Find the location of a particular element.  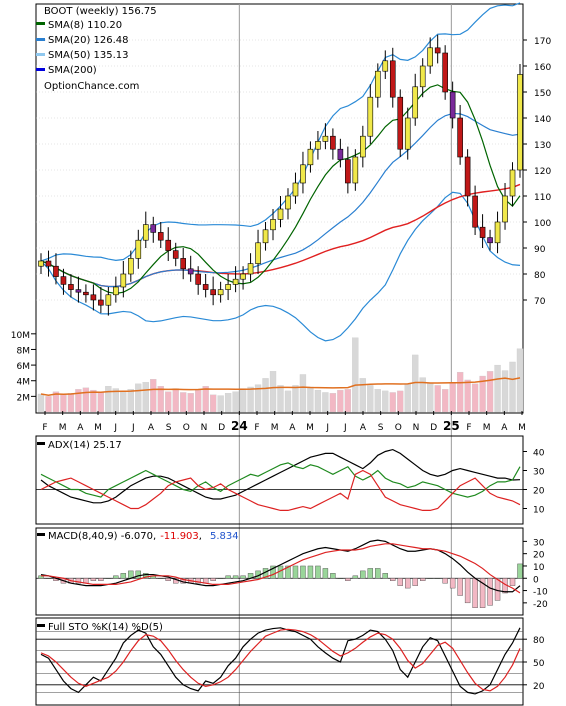

price-tick-label: 80 is located at coordinates (540, 276).